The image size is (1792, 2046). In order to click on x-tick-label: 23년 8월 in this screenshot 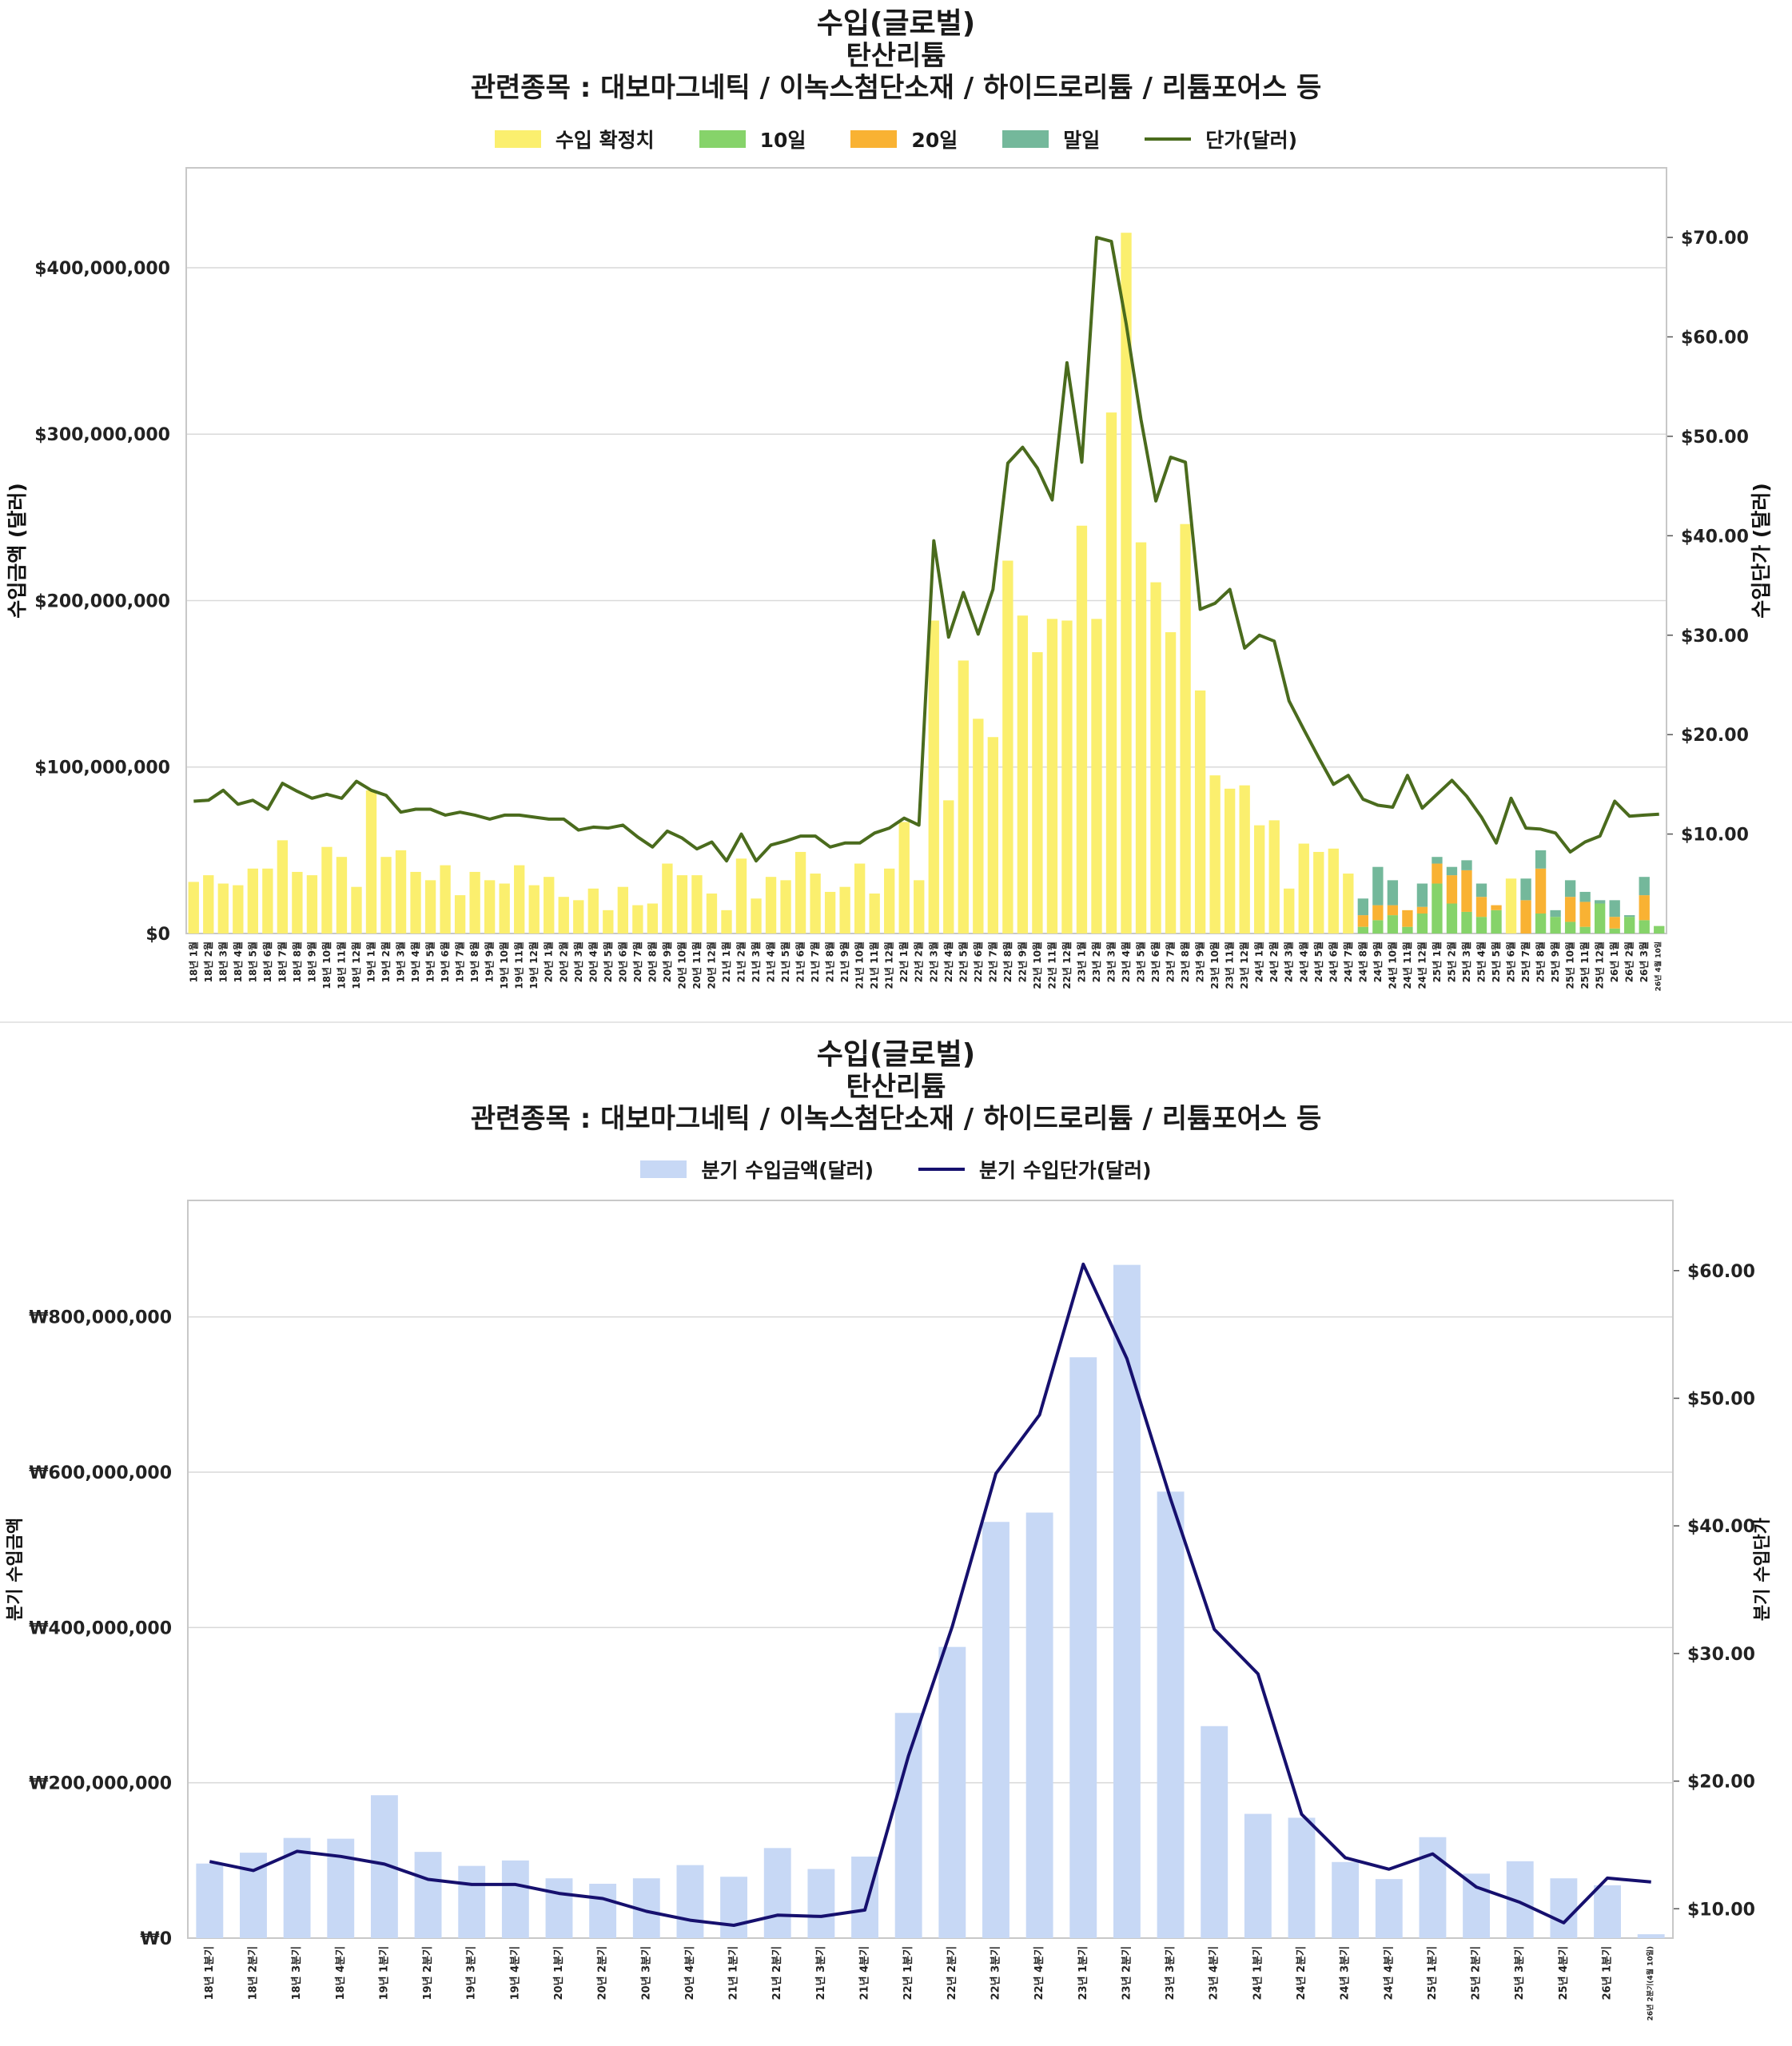, I will do `click(1185, 961)`.